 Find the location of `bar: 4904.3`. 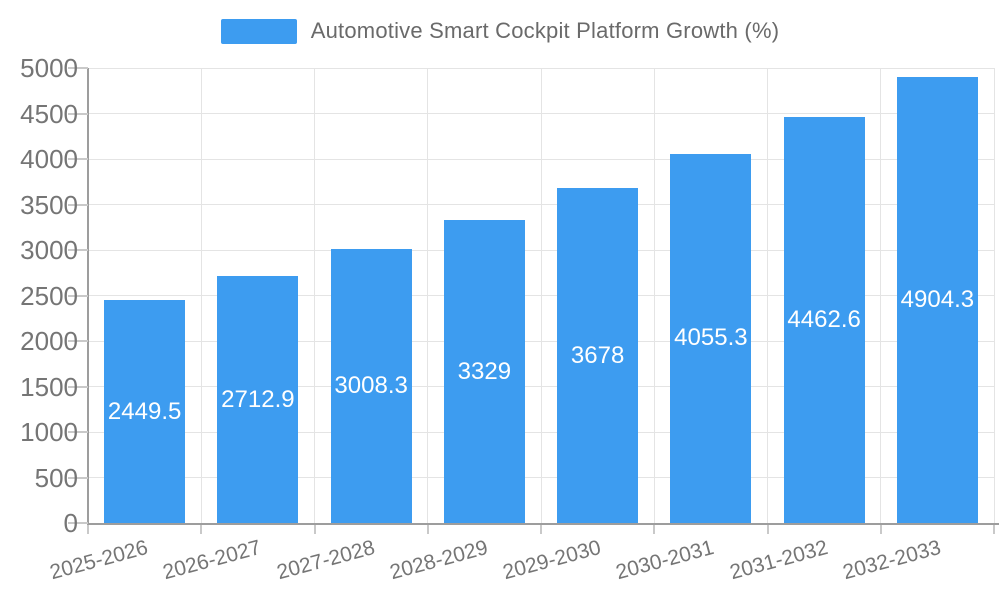

bar: 4904.3 is located at coordinates (937, 299).